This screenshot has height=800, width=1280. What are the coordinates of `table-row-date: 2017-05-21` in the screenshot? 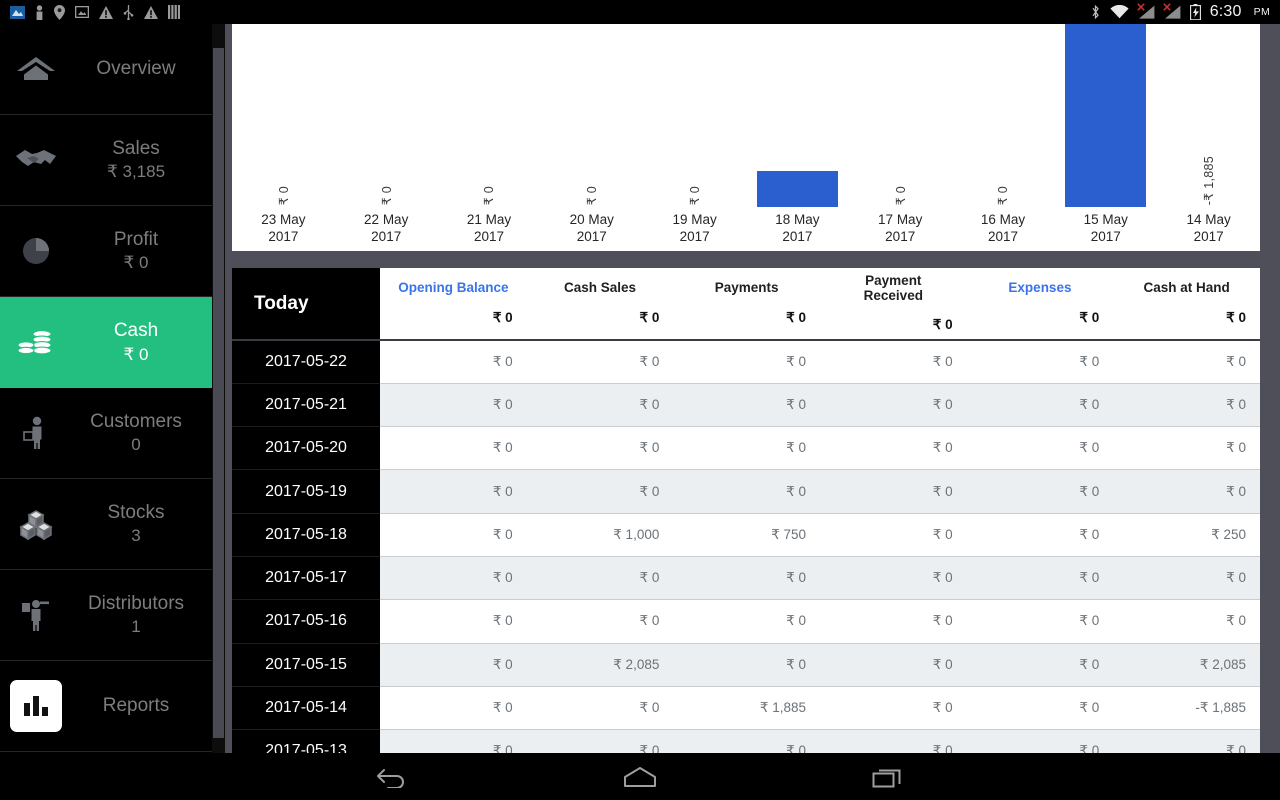 It's located at (306, 405).